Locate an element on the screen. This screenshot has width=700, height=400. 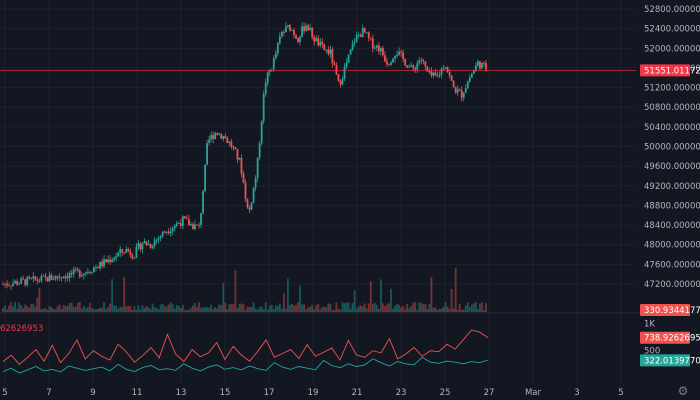
indicator-series-line is located at coordinates (245, 347).